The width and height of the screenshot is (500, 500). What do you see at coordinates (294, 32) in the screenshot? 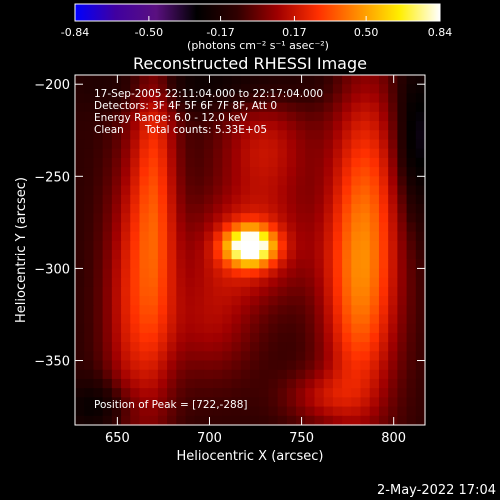
I see `colorbar-tick-label: 0.17` at bounding box center [294, 32].